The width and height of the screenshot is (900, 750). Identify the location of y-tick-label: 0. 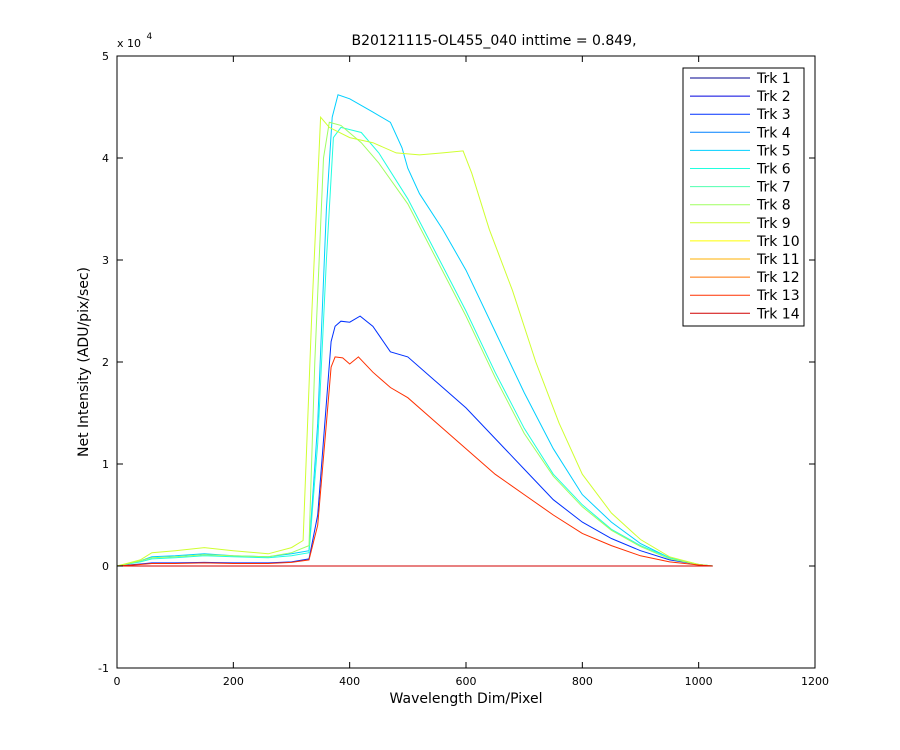
(105, 566).